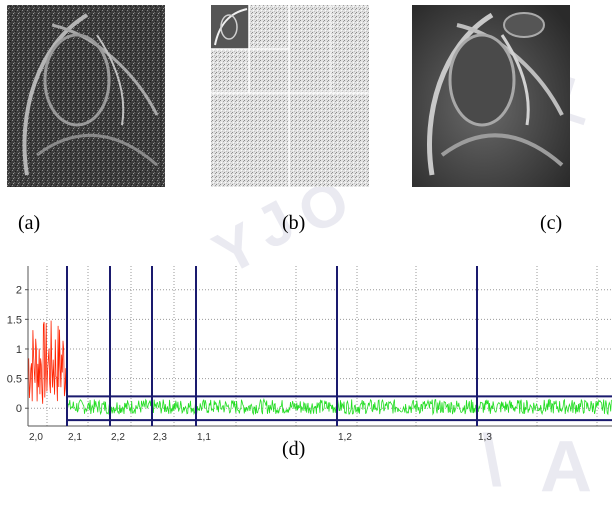 The width and height of the screenshot is (612, 508). I want to click on segment-label: 2,2, so click(118, 437).